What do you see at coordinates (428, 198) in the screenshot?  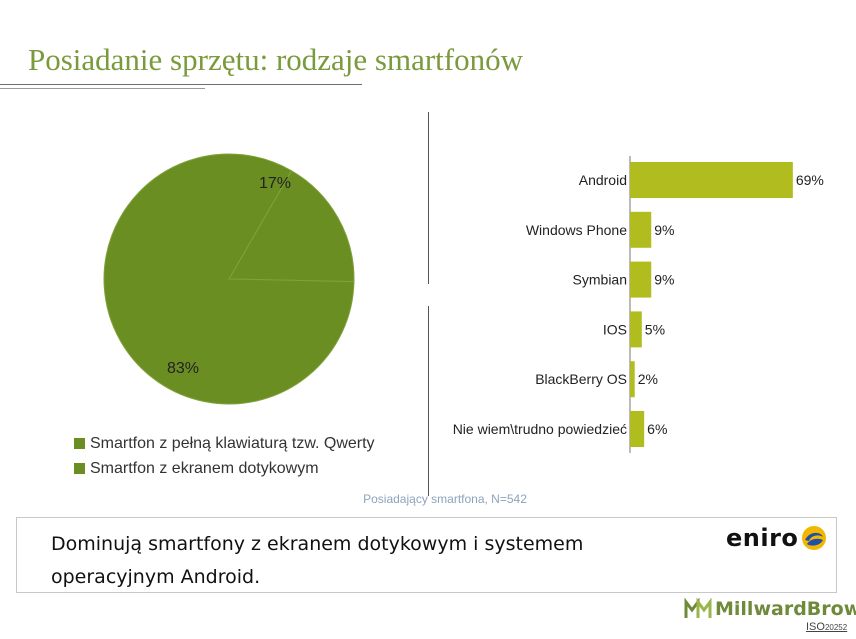 I see `divider-line-upper` at bounding box center [428, 198].